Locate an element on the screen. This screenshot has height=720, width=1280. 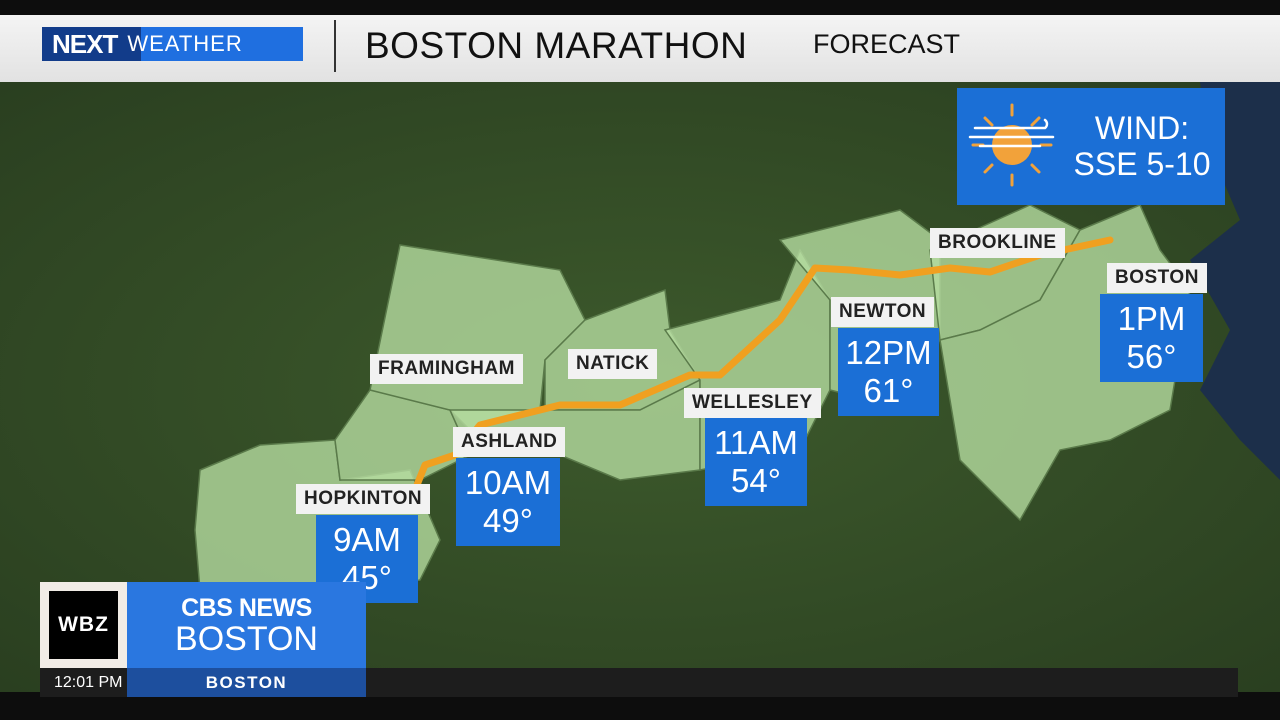
forecast-time: 9AM is located at coordinates (367, 539).